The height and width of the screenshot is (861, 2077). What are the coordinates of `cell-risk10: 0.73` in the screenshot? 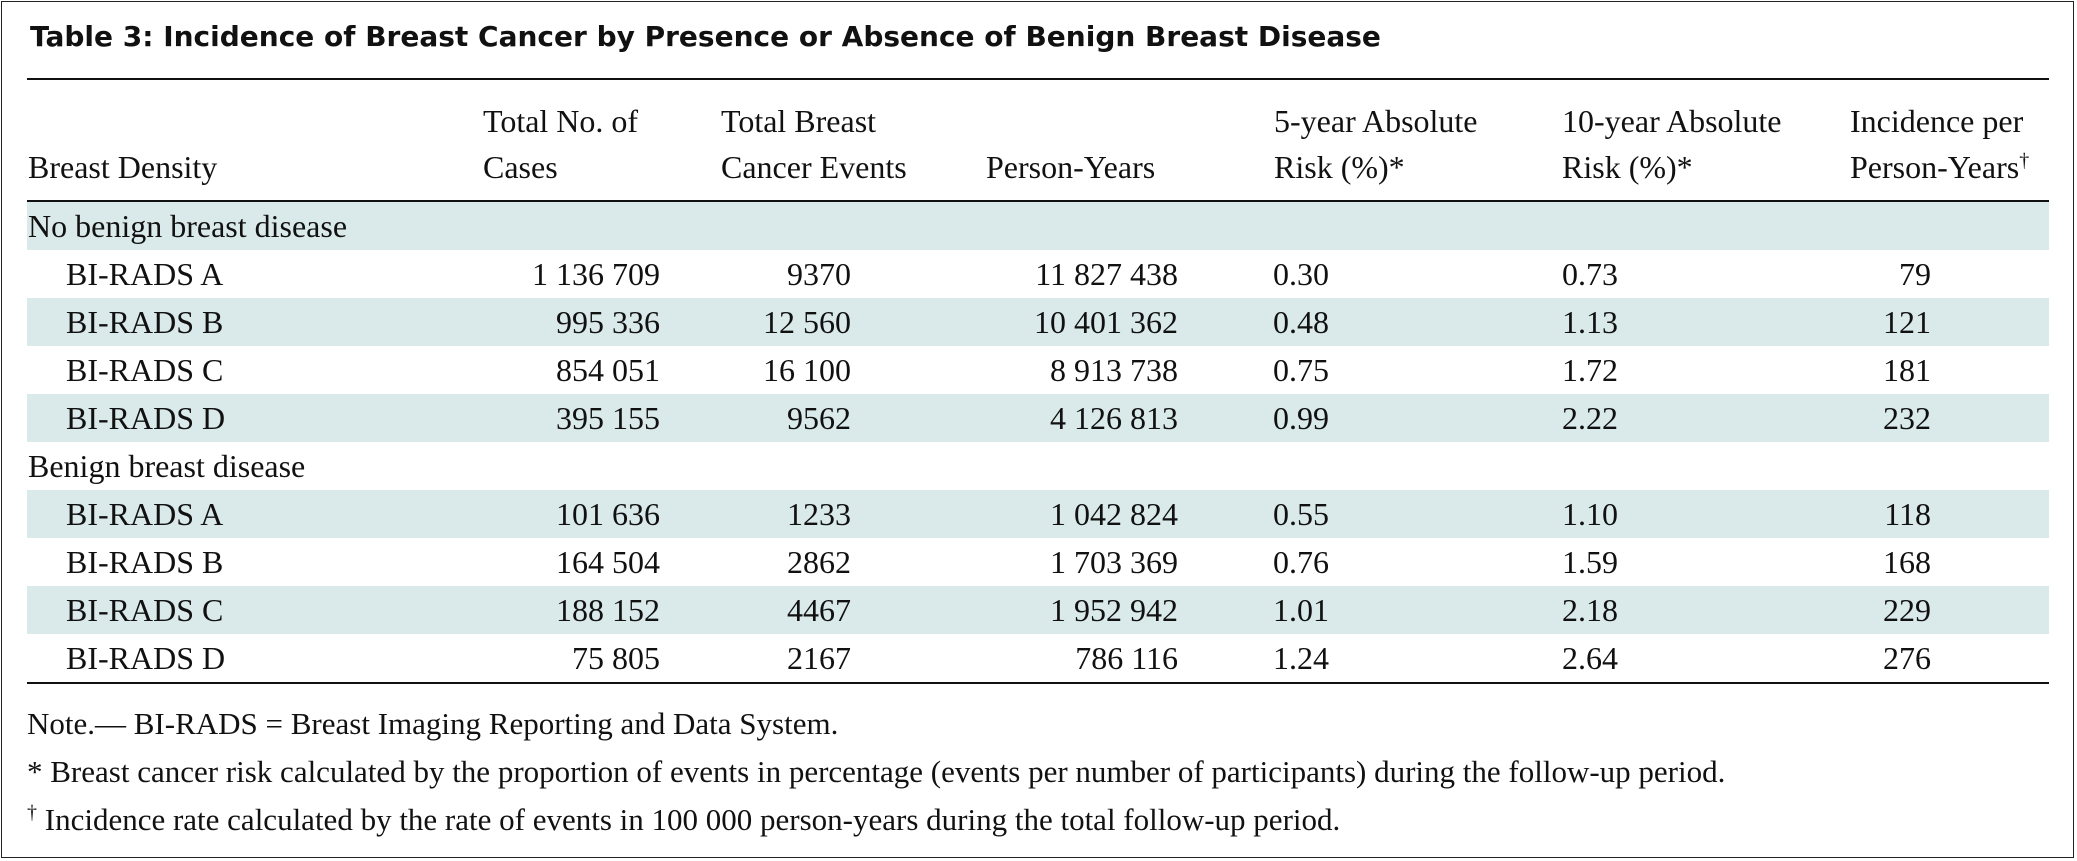 It's located at (1590, 274).